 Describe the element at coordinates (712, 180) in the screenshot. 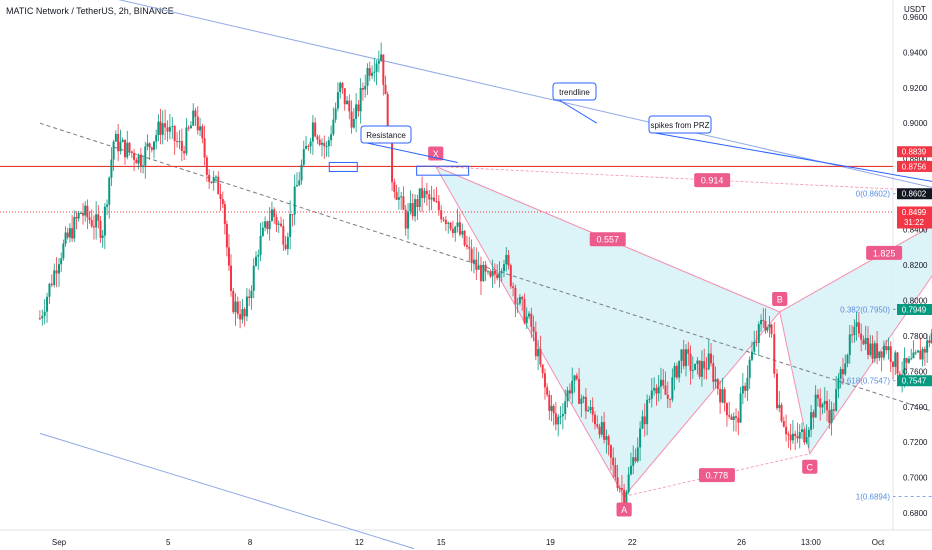

I see `harmonic-ratio-0.914-bg` at that location.